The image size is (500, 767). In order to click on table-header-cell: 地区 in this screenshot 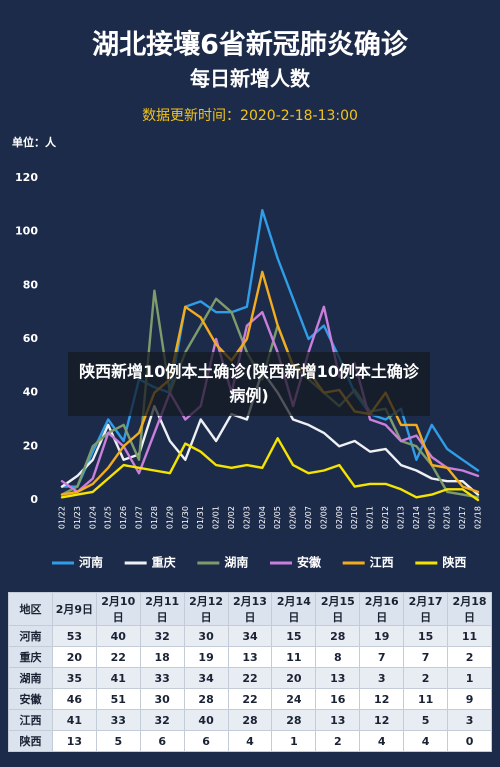, I will do `click(30, 609)`.